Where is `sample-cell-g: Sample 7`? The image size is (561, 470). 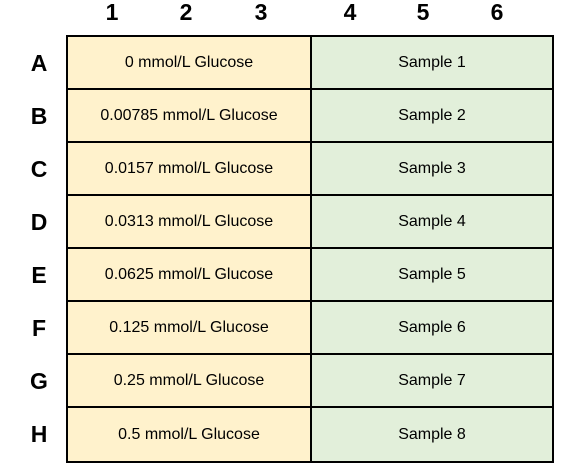 sample-cell-g: Sample 7 is located at coordinates (432, 381).